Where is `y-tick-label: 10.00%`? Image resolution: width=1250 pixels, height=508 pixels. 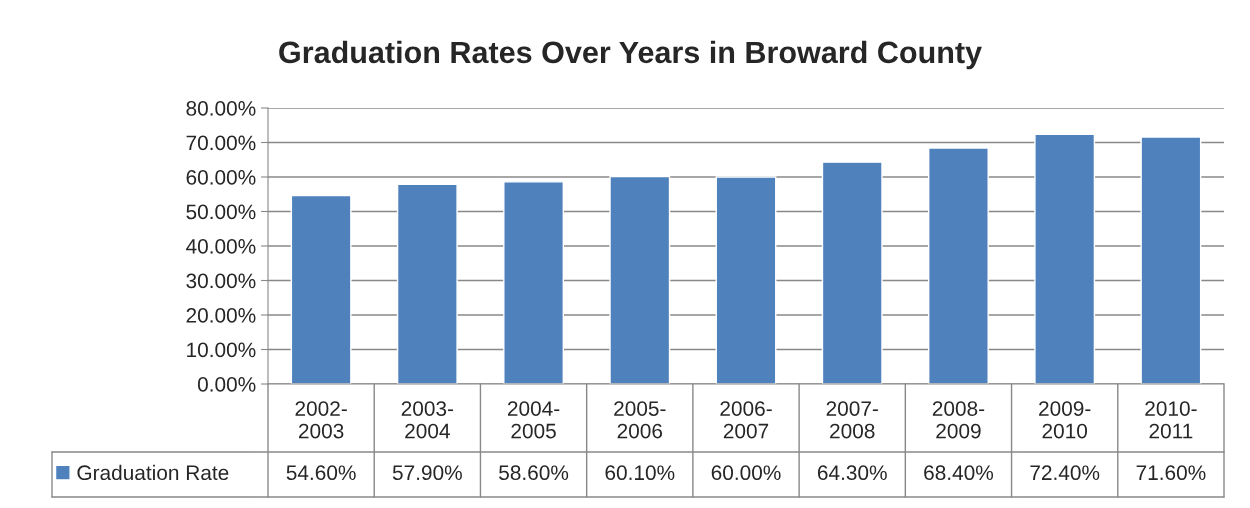 y-tick-label: 10.00% is located at coordinates (221, 350).